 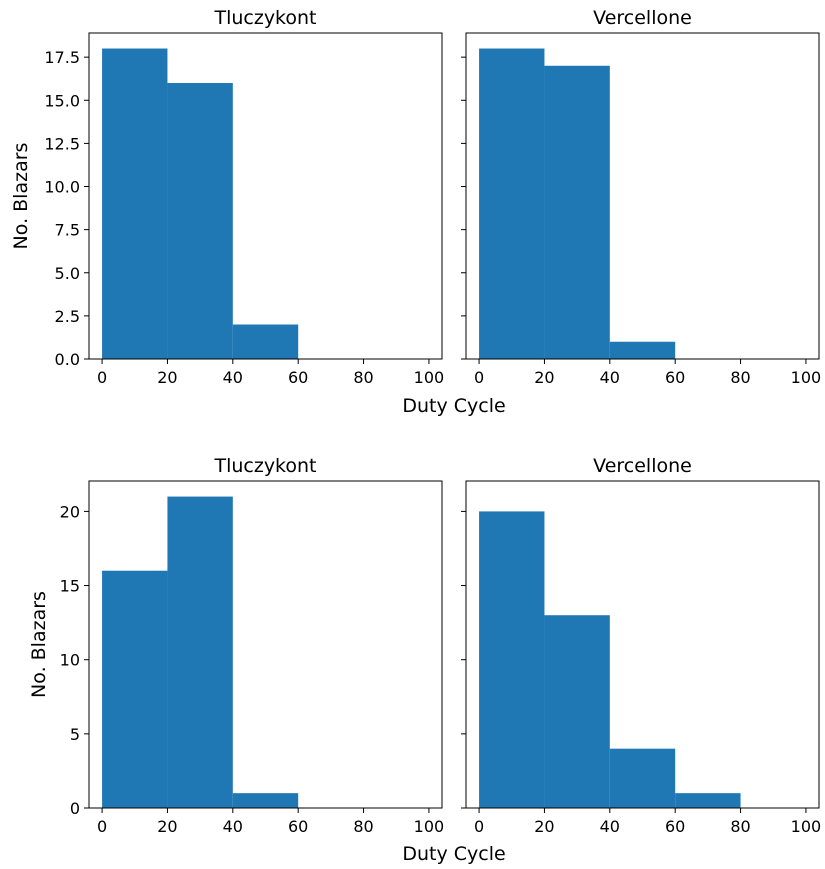 What do you see at coordinates (453, 854) in the screenshot?
I see `shared-xlabel-bottom: Duty Cycle` at bounding box center [453, 854].